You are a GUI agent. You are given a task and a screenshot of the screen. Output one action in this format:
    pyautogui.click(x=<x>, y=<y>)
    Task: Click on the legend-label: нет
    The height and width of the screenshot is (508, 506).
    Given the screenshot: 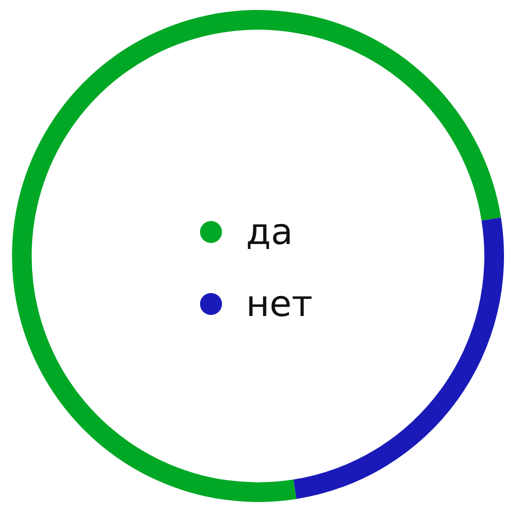 What is the action you would take?
    pyautogui.click(x=279, y=304)
    